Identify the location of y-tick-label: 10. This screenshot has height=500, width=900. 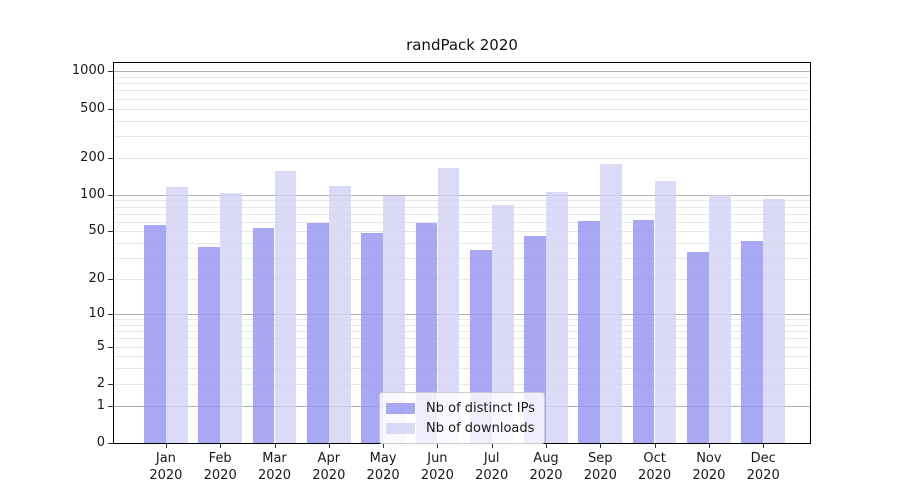
(96, 313).